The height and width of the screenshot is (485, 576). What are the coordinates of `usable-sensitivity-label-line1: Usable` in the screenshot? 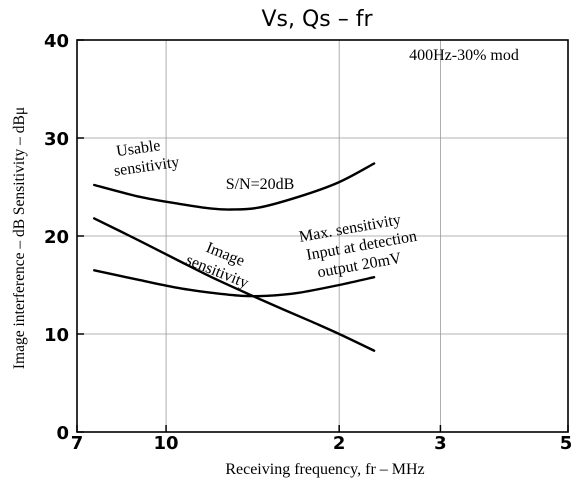 It's located at (138, 148).